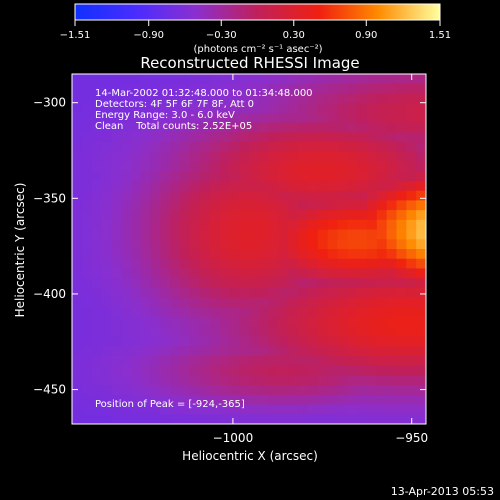 This screenshot has height=500, width=500. Describe the element at coordinates (249, 63) in the screenshot. I see `chart-title: Reconstructed RHESSI Image` at that location.